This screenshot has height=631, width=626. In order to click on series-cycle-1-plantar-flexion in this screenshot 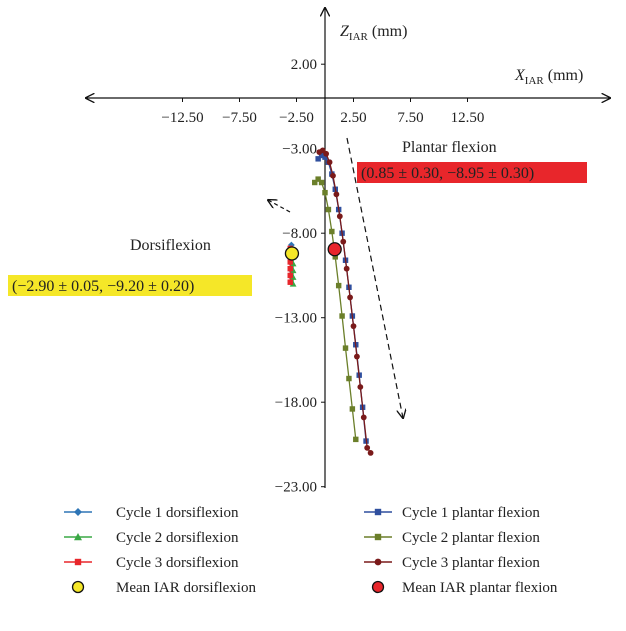, I will do `click(342, 298)`.